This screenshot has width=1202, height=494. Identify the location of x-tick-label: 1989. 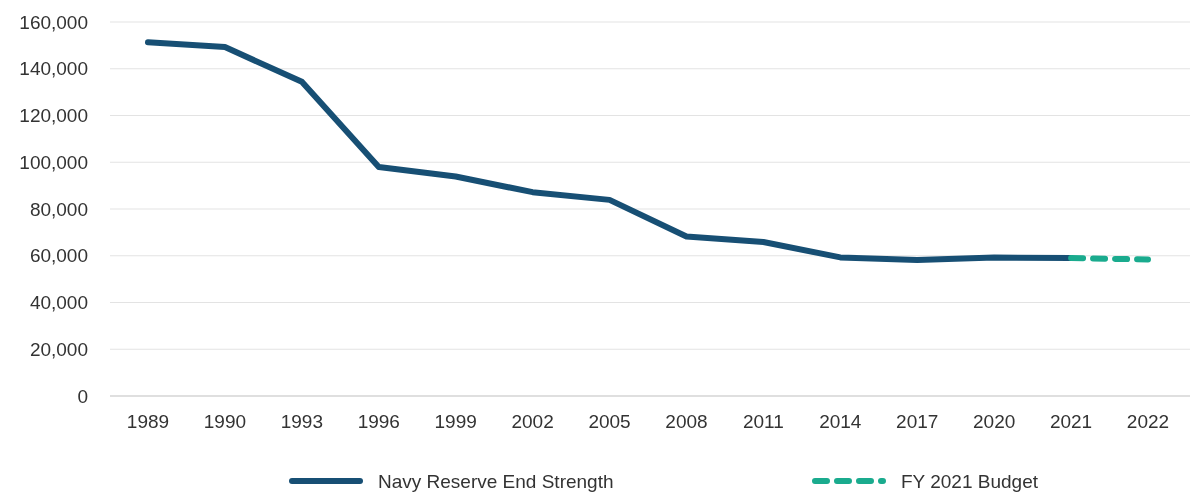
(148, 421).